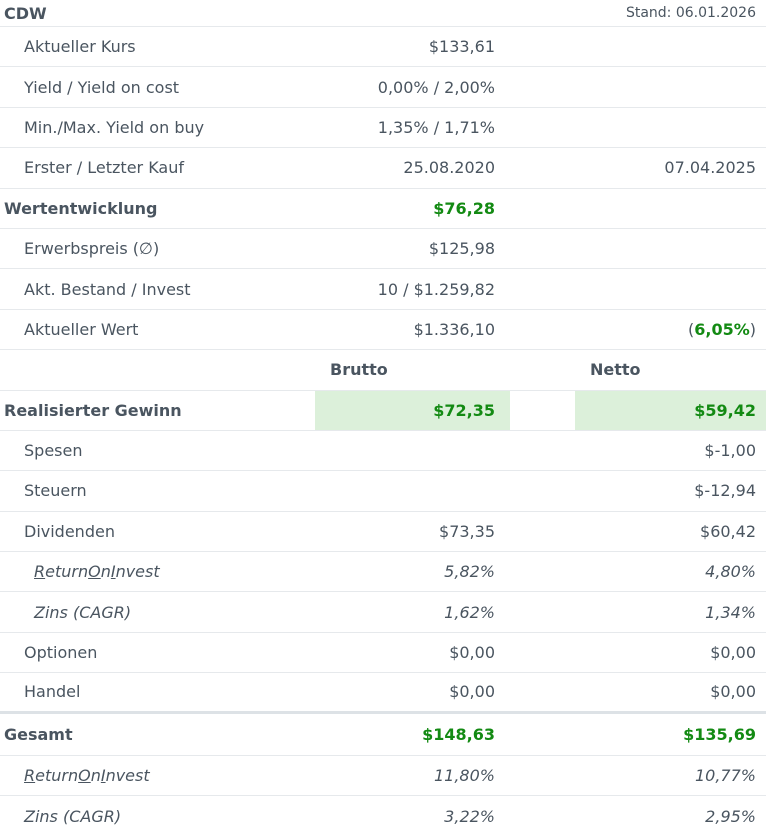 The image size is (766, 840). What do you see at coordinates (615, 370) in the screenshot?
I see `column-header-netto: Netto` at bounding box center [615, 370].